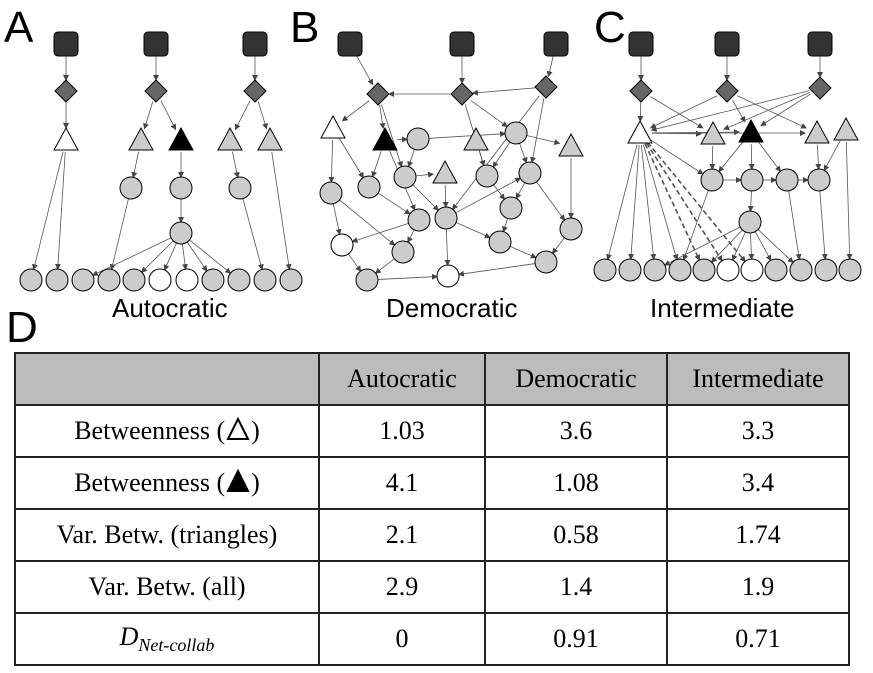 The image size is (873, 673). What do you see at coordinates (22, 327) in the screenshot?
I see `panel-letter-d: D` at bounding box center [22, 327].